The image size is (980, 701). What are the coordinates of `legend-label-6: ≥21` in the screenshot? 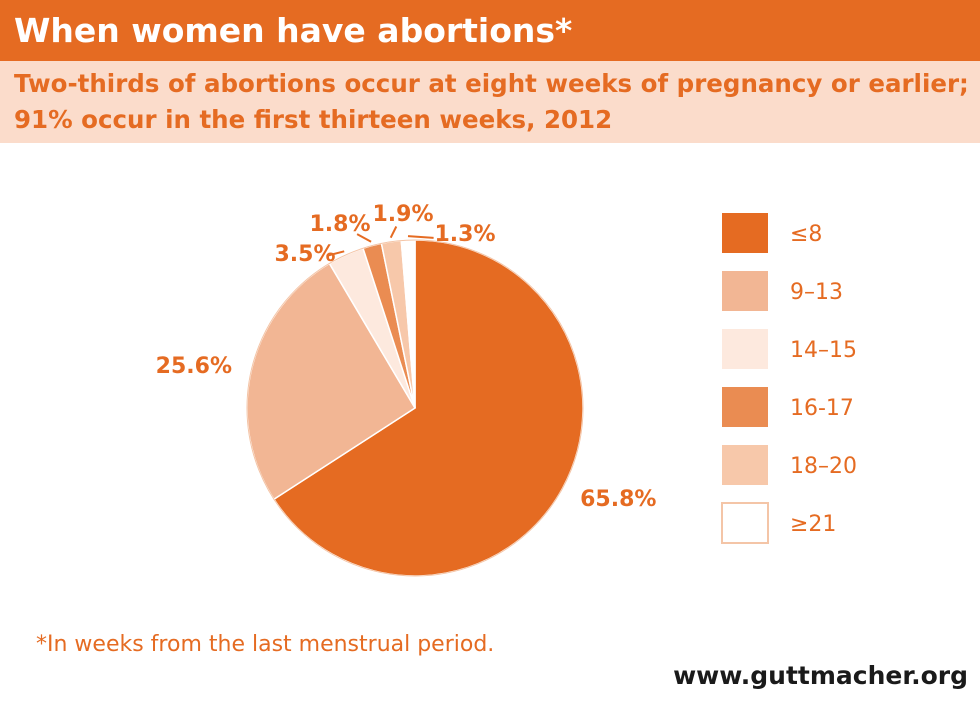 It's located at (813, 524).